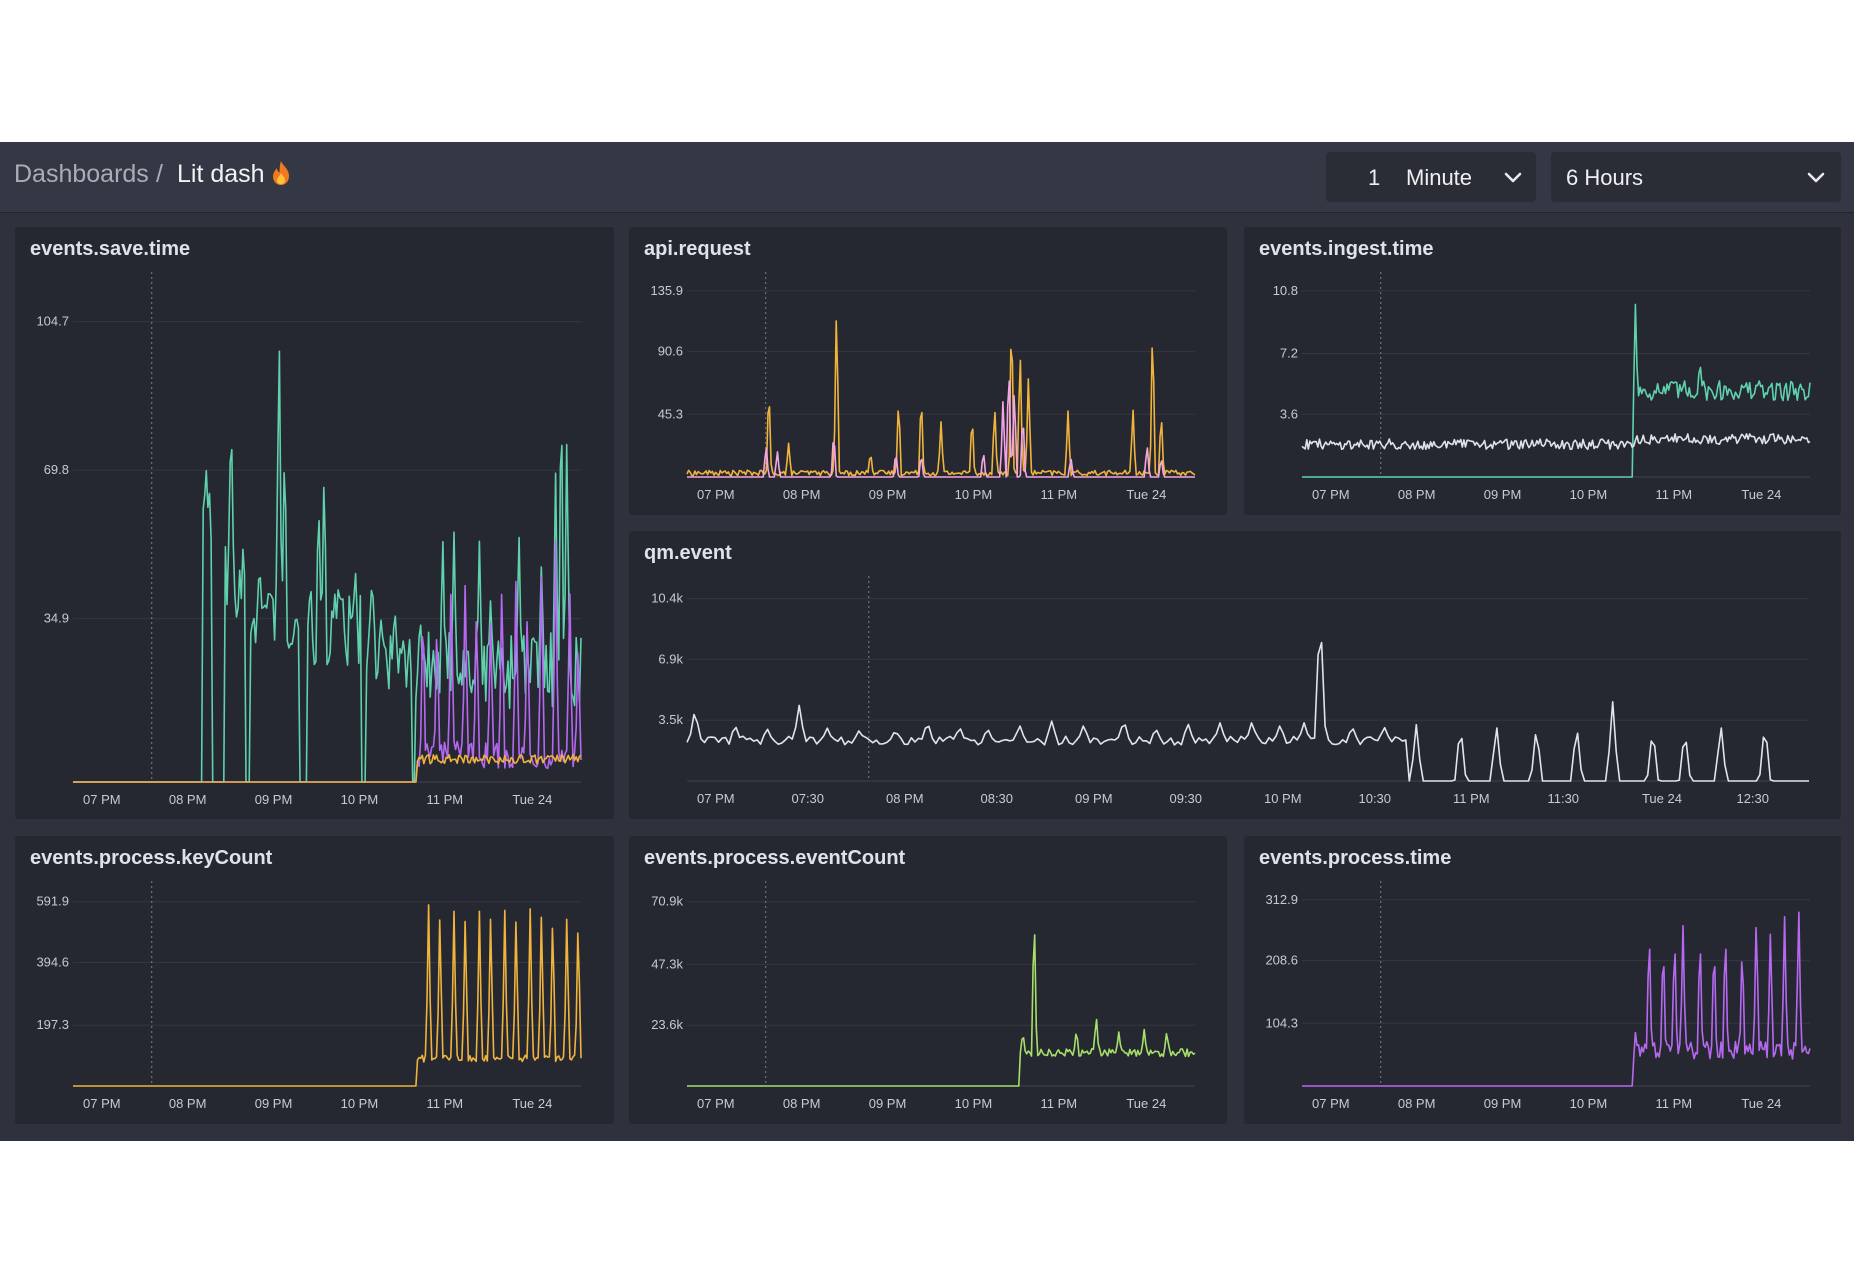  What do you see at coordinates (1289, 413) in the screenshot?
I see `y-tick-label: 3.6` at bounding box center [1289, 413].